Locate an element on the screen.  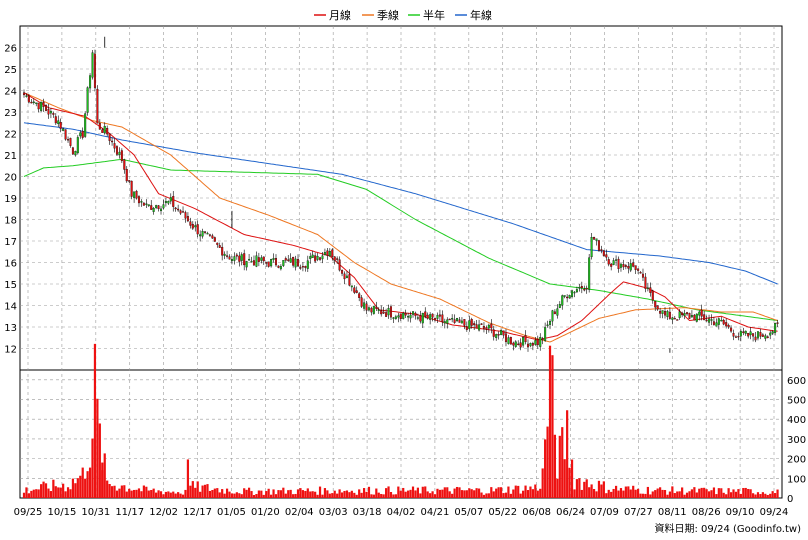
price-tick-label: 26 is located at coordinates (10, 49).